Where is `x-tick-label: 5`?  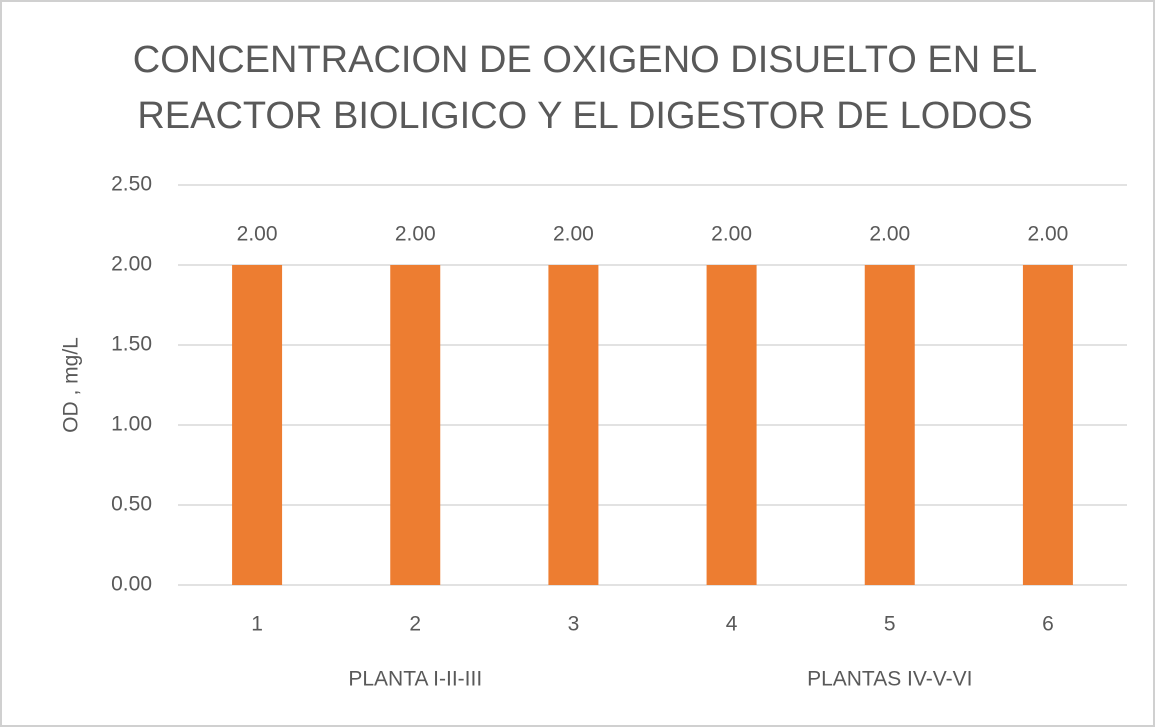
x-tick-label: 5 is located at coordinates (890, 624).